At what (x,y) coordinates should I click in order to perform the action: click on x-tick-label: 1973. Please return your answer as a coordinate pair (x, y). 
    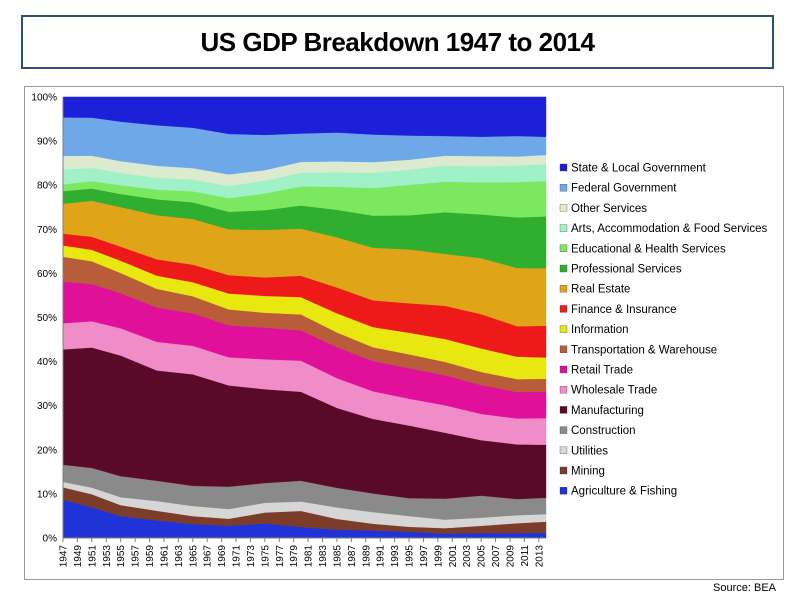
    Looking at the image, I should click on (251, 556).